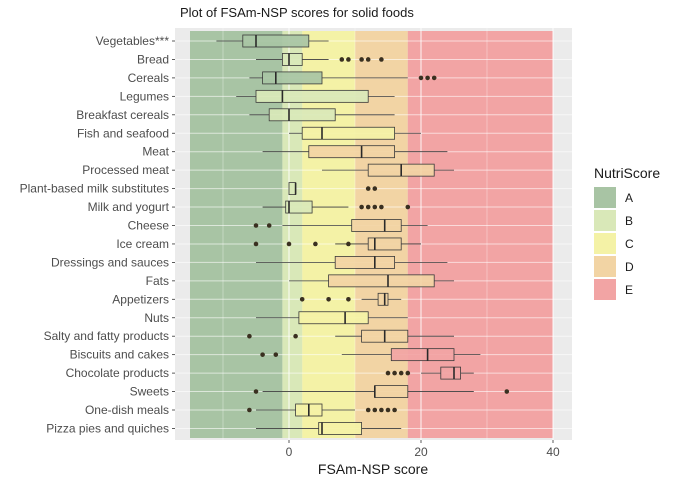 The height and width of the screenshot is (485, 679). Describe the element at coordinates (107, 428) in the screenshot. I see `y-tick-label: Pizza pies and quiches` at that location.